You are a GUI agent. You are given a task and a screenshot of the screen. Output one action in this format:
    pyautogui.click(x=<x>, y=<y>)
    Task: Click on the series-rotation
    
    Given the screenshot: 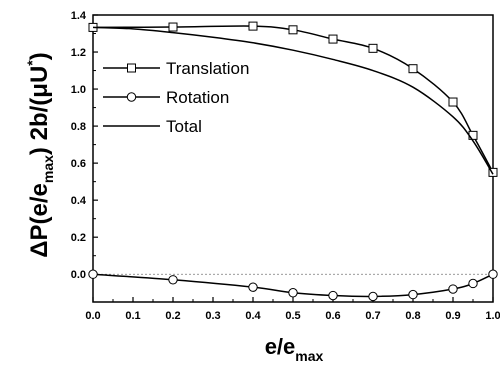 What is the action you would take?
    pyautogui.click(x=293, y=285)
    